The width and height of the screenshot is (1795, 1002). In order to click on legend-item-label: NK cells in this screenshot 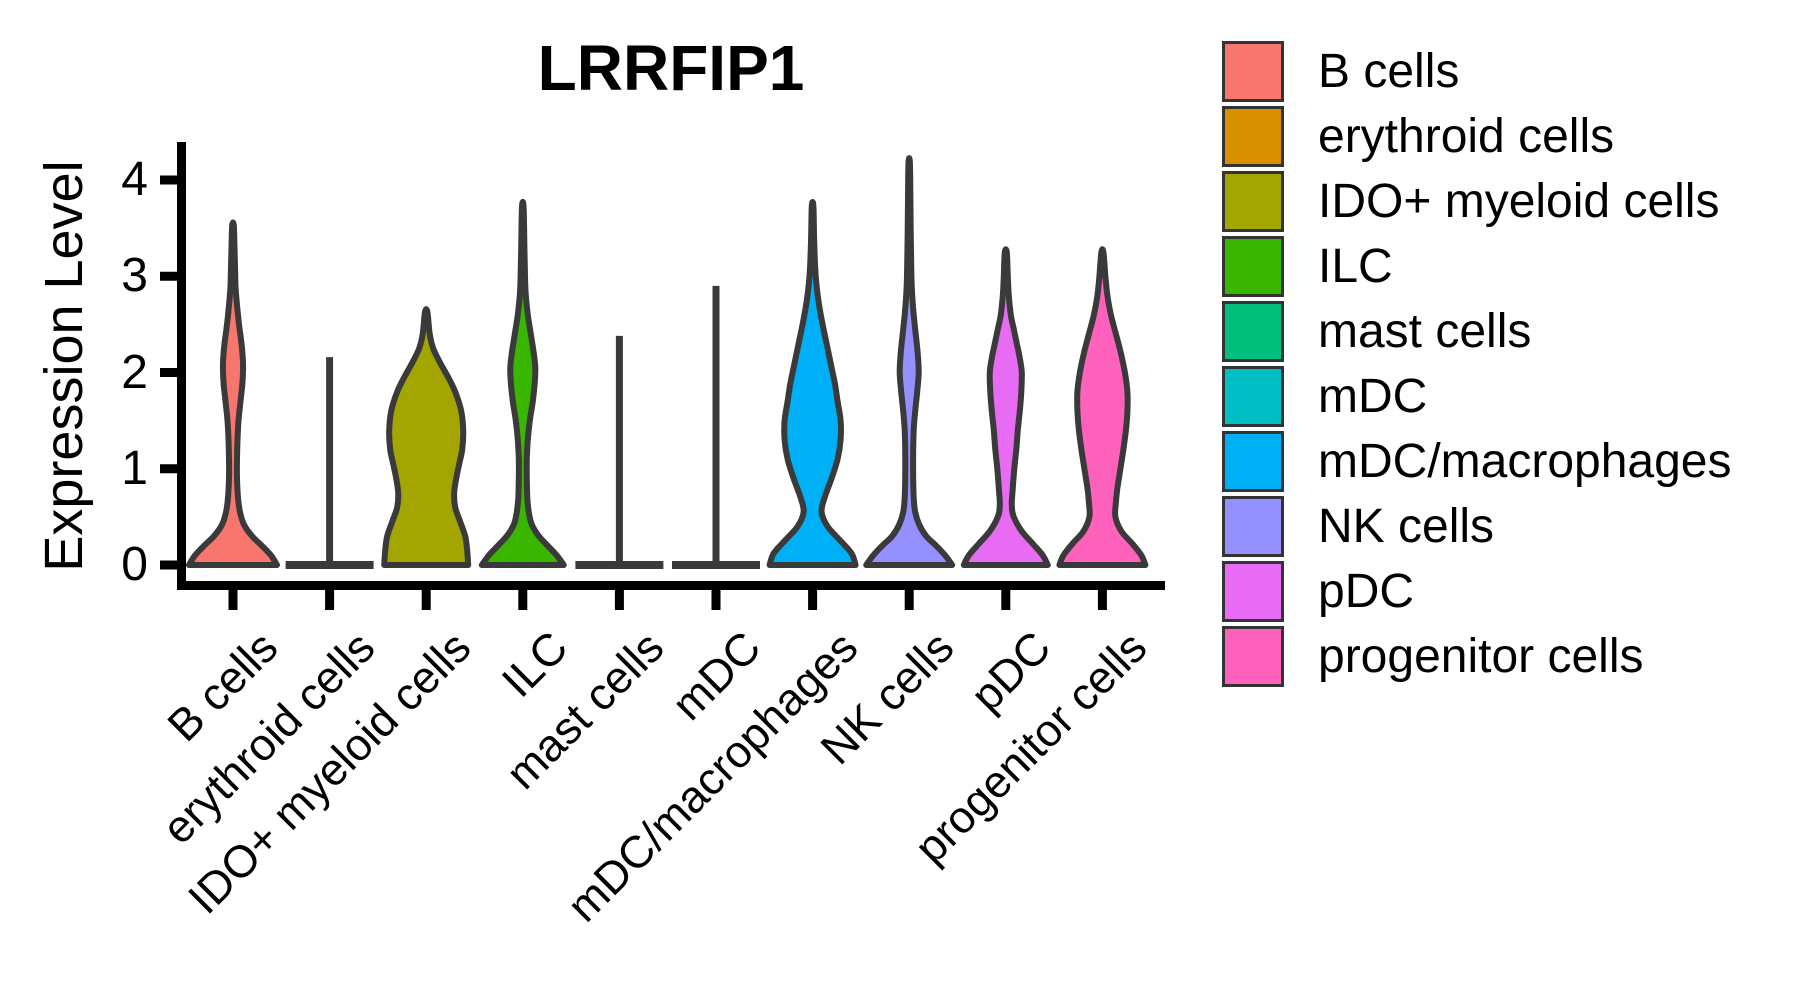, I will do `click(1406, 526)`.